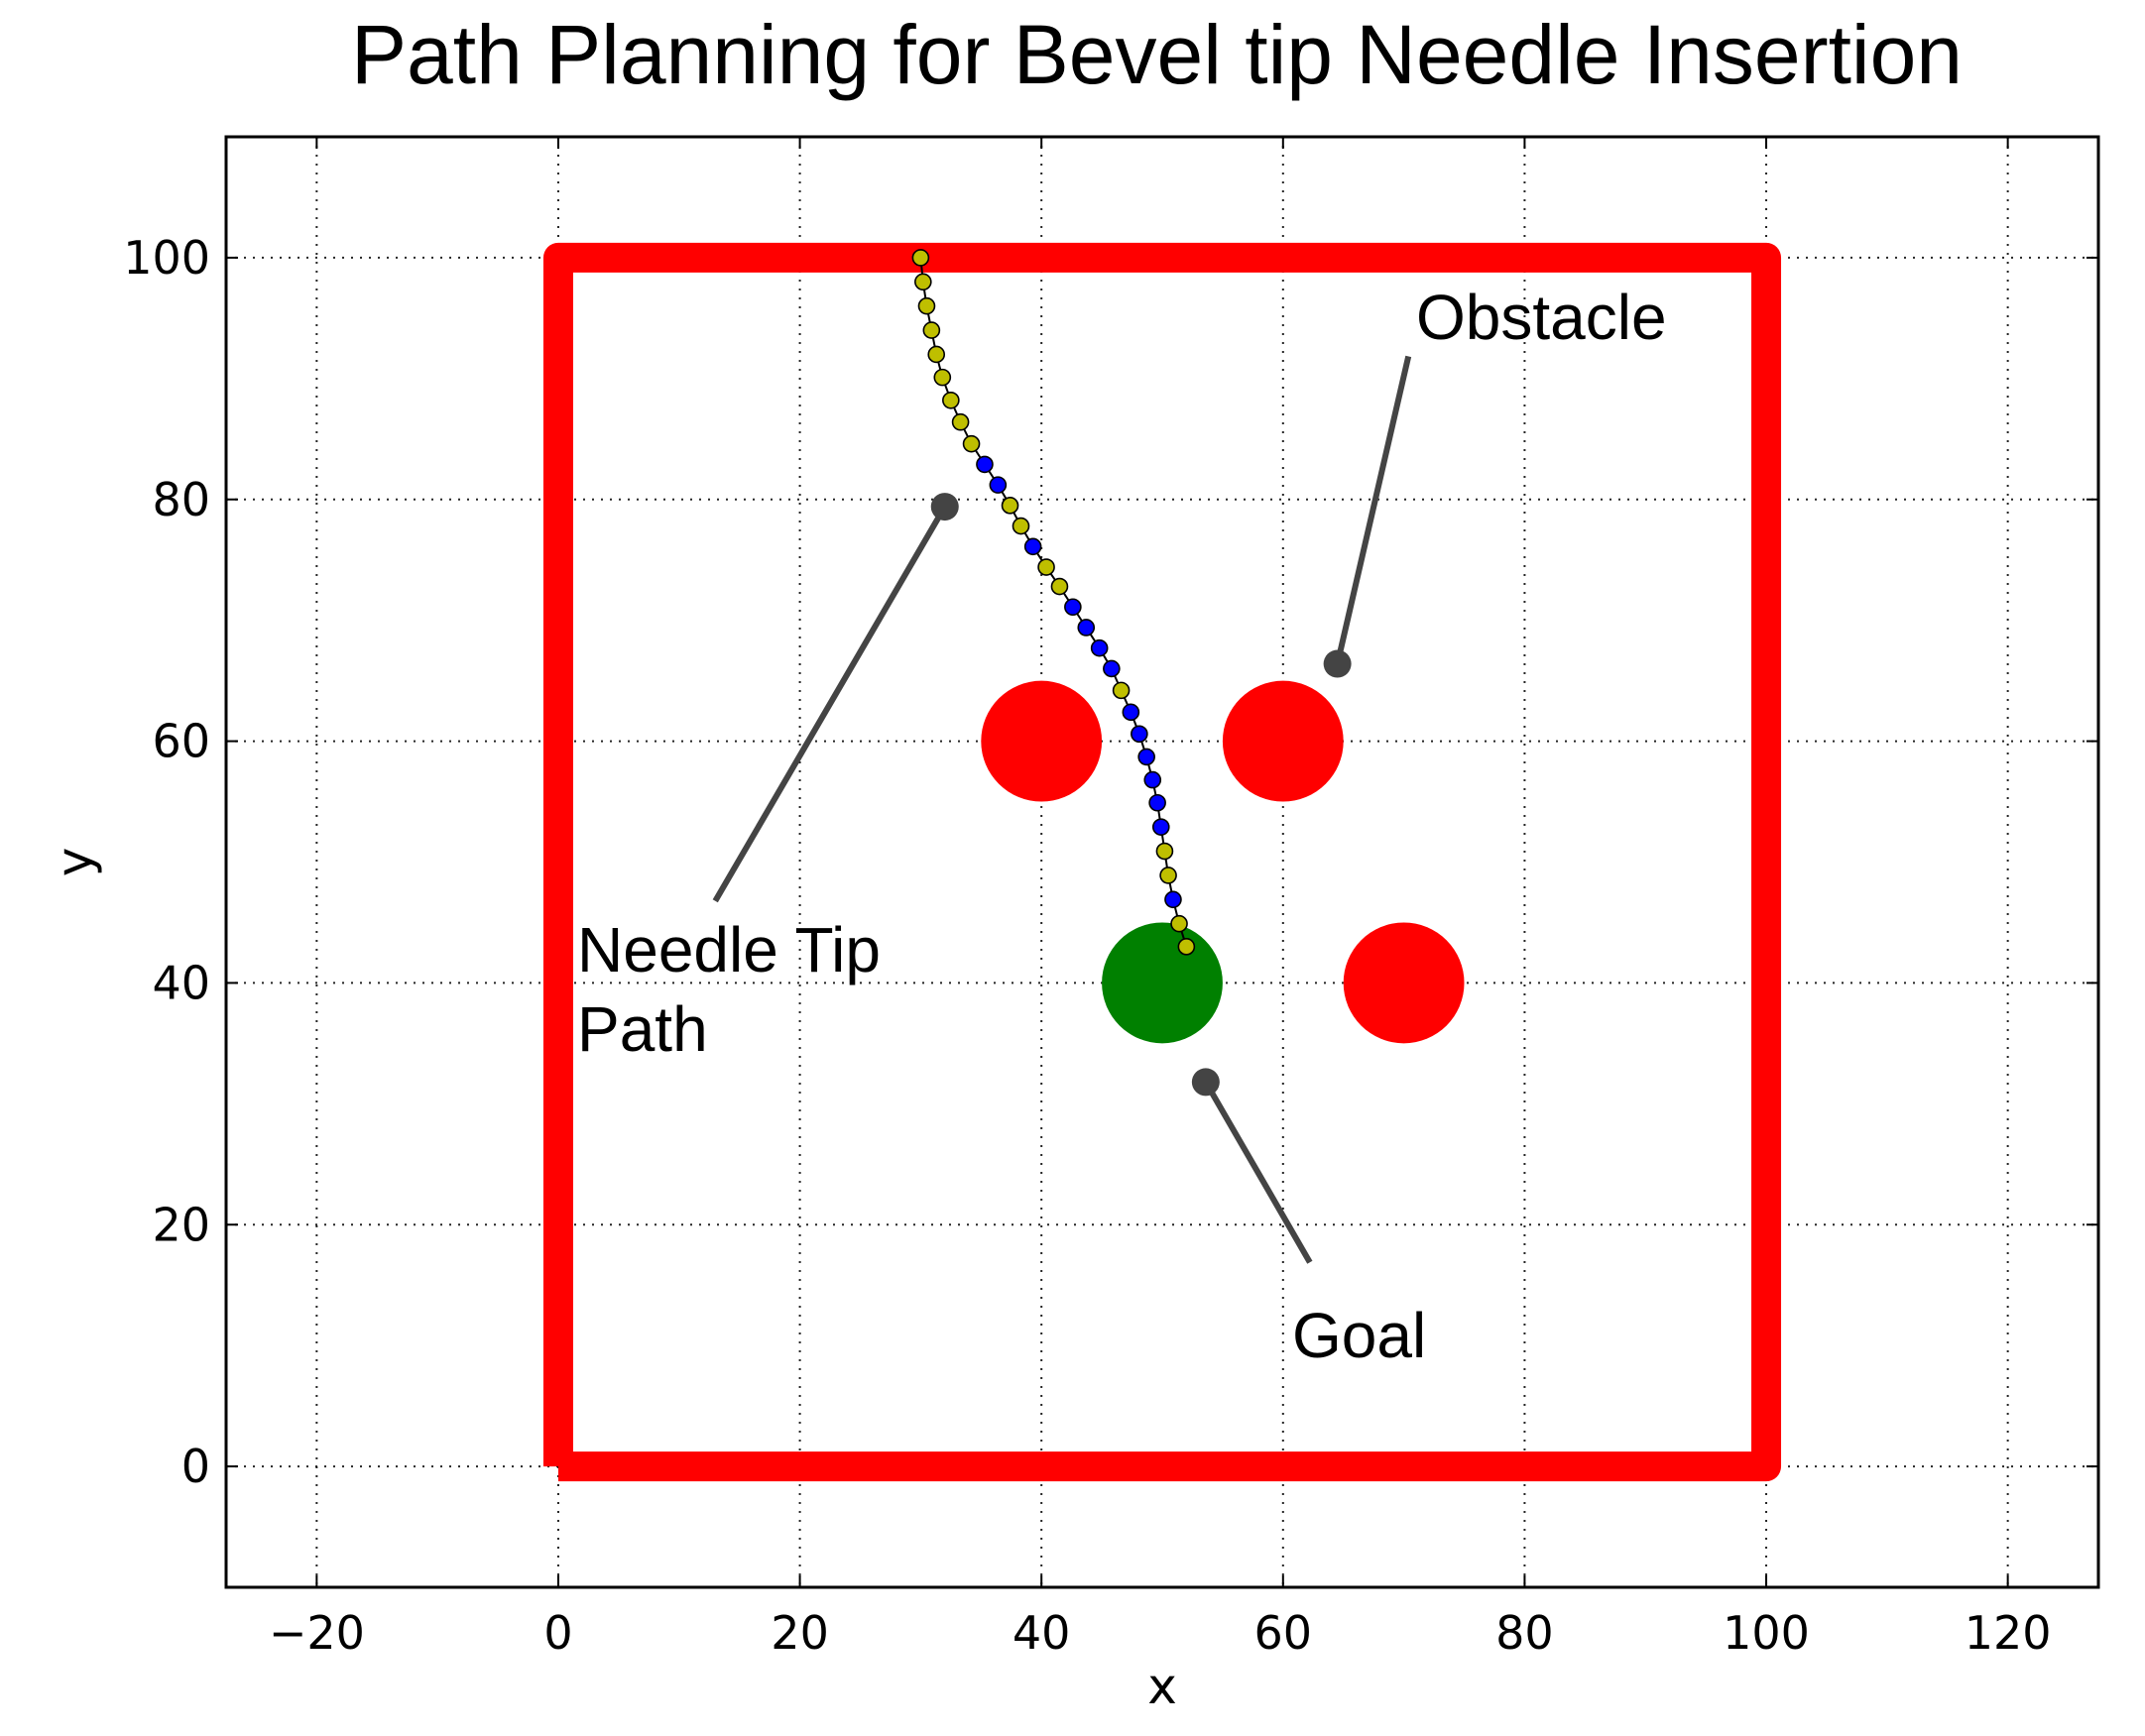  What do you see at coordinates (317, 1633) in the screenshot?
I see `x-tick-label: −20` at bounding box center [317, 1633].